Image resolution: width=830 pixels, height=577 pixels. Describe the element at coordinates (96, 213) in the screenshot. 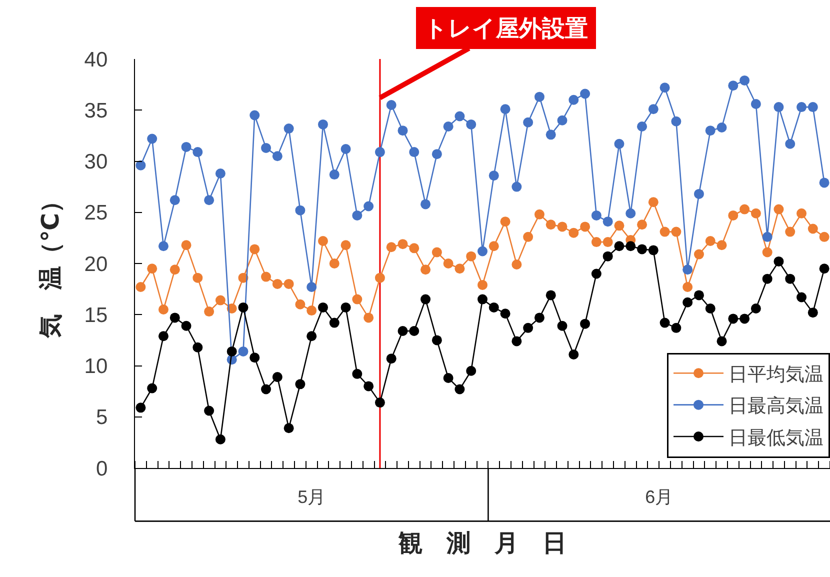

I see `y-tick-label: 25` at that location.